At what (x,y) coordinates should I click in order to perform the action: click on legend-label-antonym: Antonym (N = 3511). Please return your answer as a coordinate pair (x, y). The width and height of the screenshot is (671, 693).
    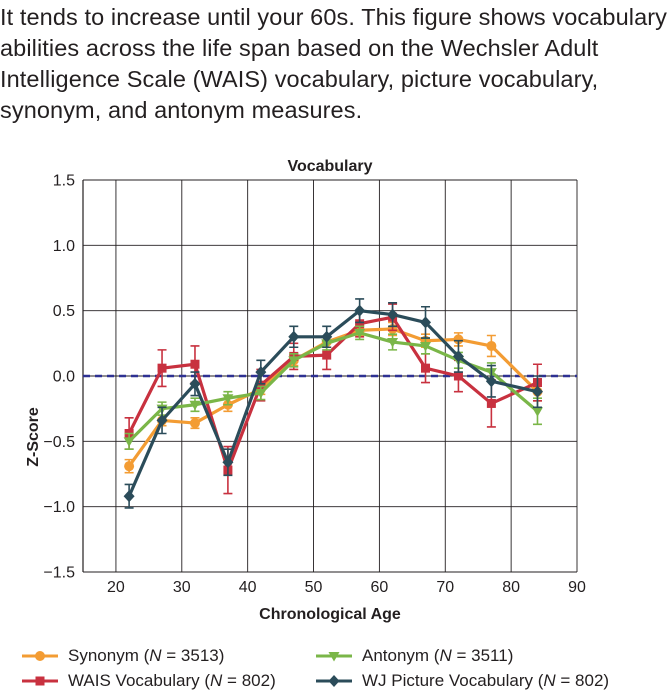
    Looking at the image, I should click on (438, 655).